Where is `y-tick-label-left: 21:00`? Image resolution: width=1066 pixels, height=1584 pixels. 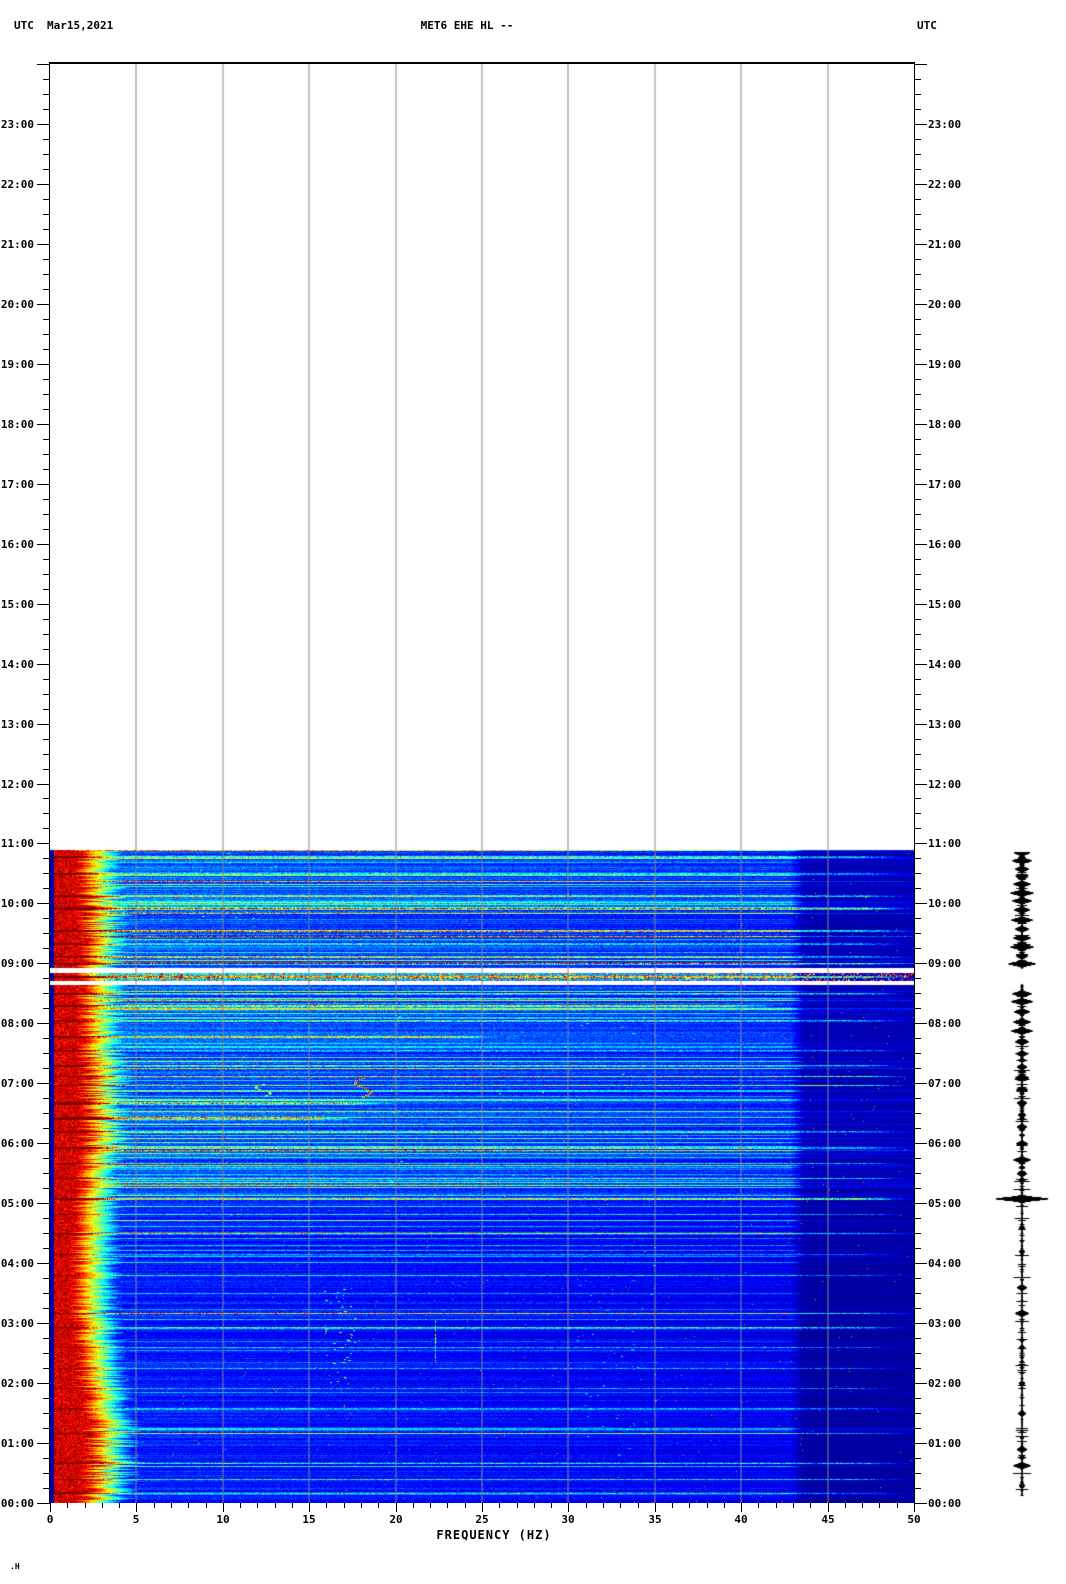 y-tick-label-left: 21:00 is located at coordinates (17, 244).